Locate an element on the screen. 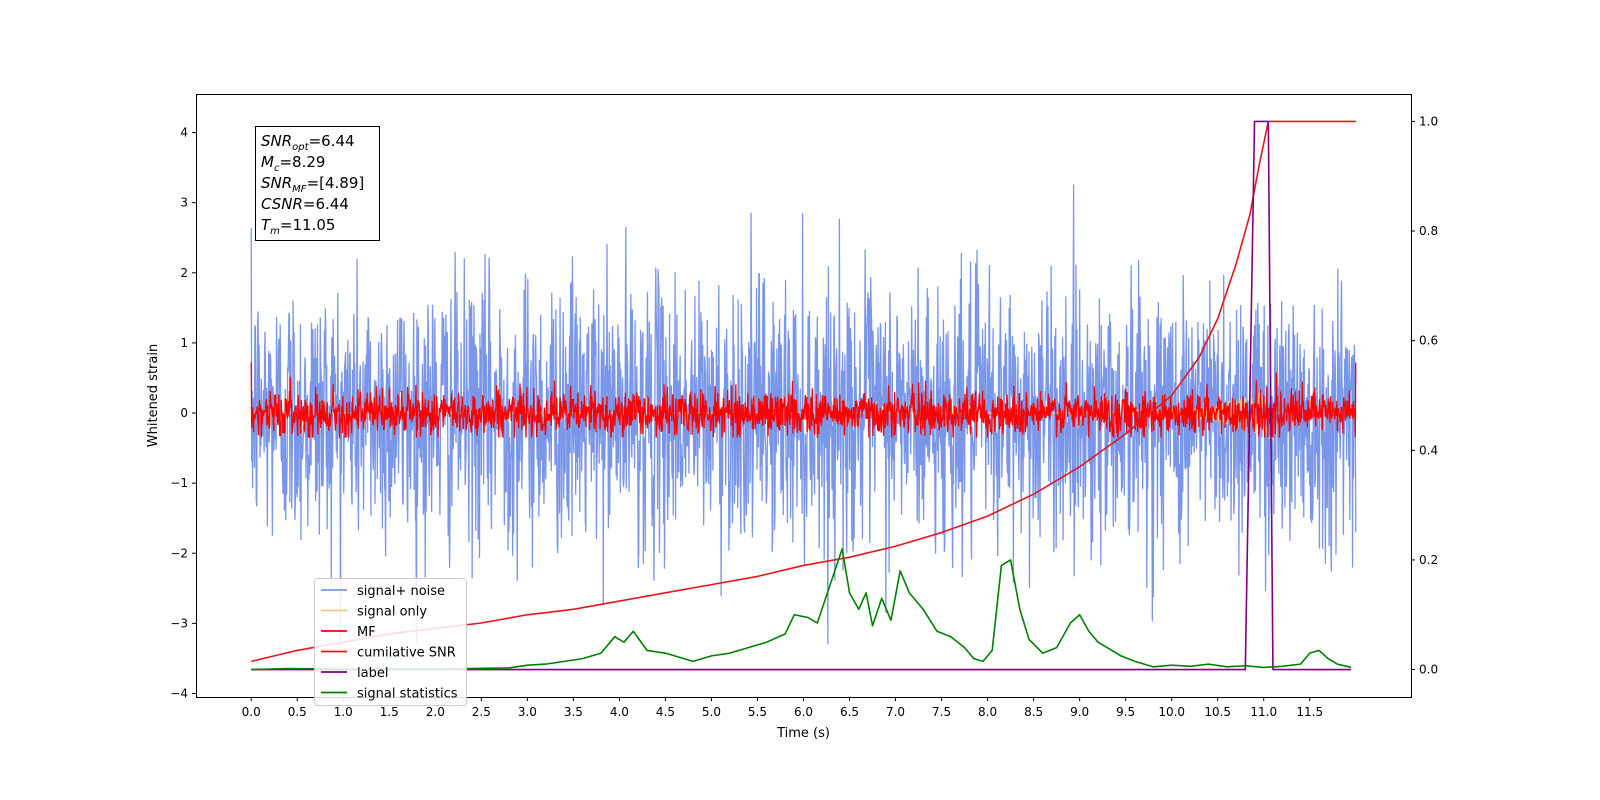  y-right-tick-label: 0.2 is located at coordinates (1428, 560).